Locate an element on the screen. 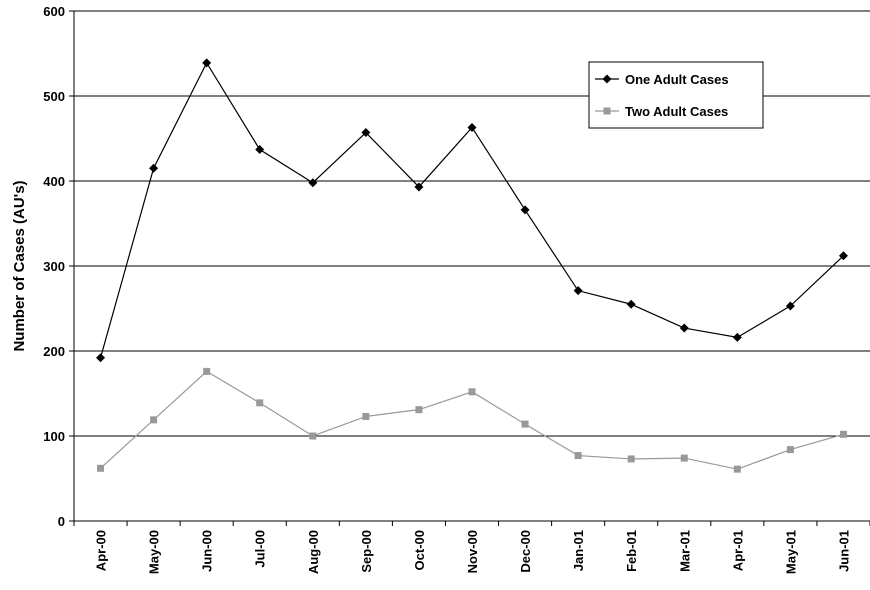 This screenshot has width=870, height=590. y-tick-label: 500 is located at coordinates (54, 96).